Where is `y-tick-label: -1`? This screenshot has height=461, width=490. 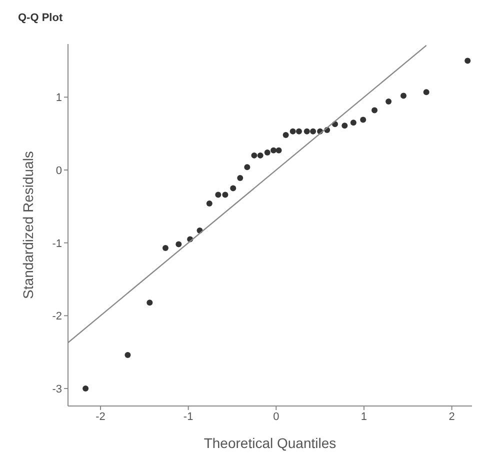 y-tick-label: -1 is located at coordinates (57, 244).